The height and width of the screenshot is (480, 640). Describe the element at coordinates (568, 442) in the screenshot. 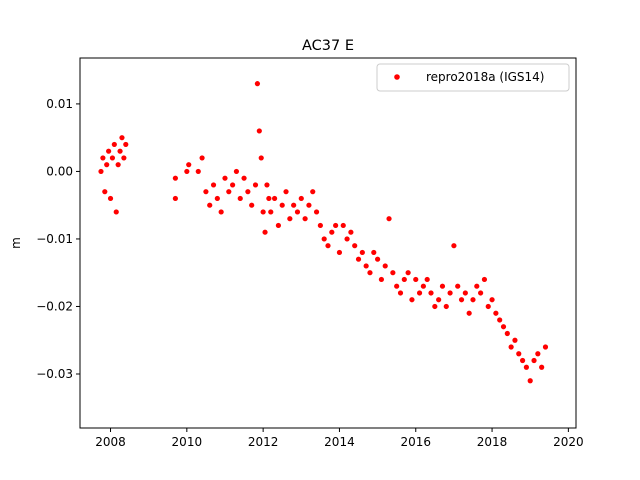

I see `x-tick-label: 2020` at that location.